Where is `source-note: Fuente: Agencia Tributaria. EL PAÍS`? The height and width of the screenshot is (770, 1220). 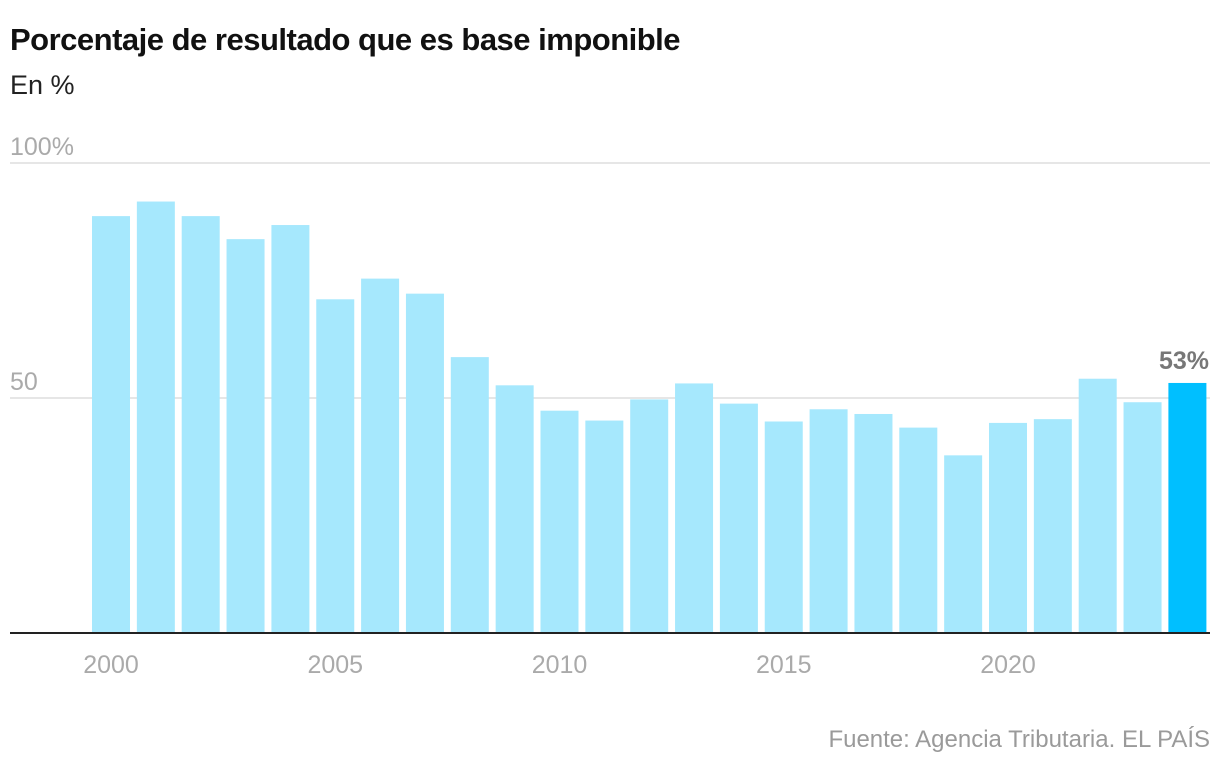 source-note: Fuente: Agencia Tributaria. EL PAÍS is located at coordinates (1019, 740).